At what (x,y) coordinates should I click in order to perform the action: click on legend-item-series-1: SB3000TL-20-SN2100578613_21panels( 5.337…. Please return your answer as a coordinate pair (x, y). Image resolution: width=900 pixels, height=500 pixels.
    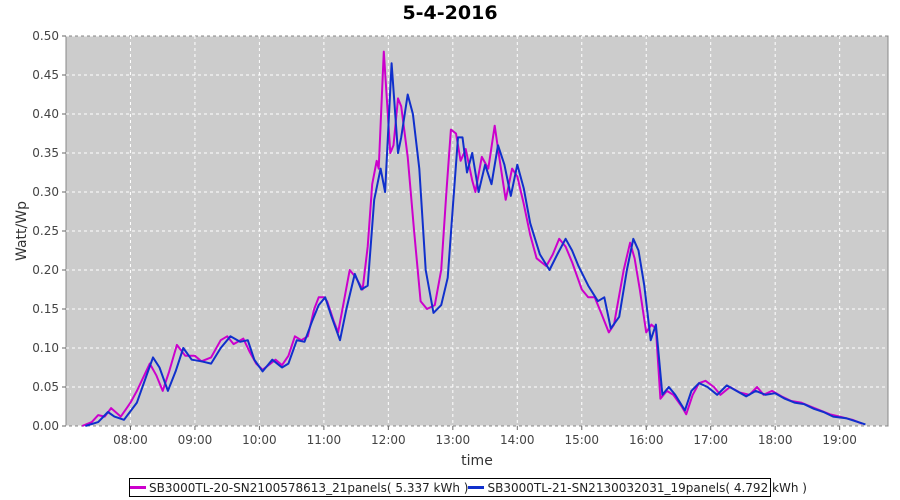
    Looking at the image, I should click on (299, 488).